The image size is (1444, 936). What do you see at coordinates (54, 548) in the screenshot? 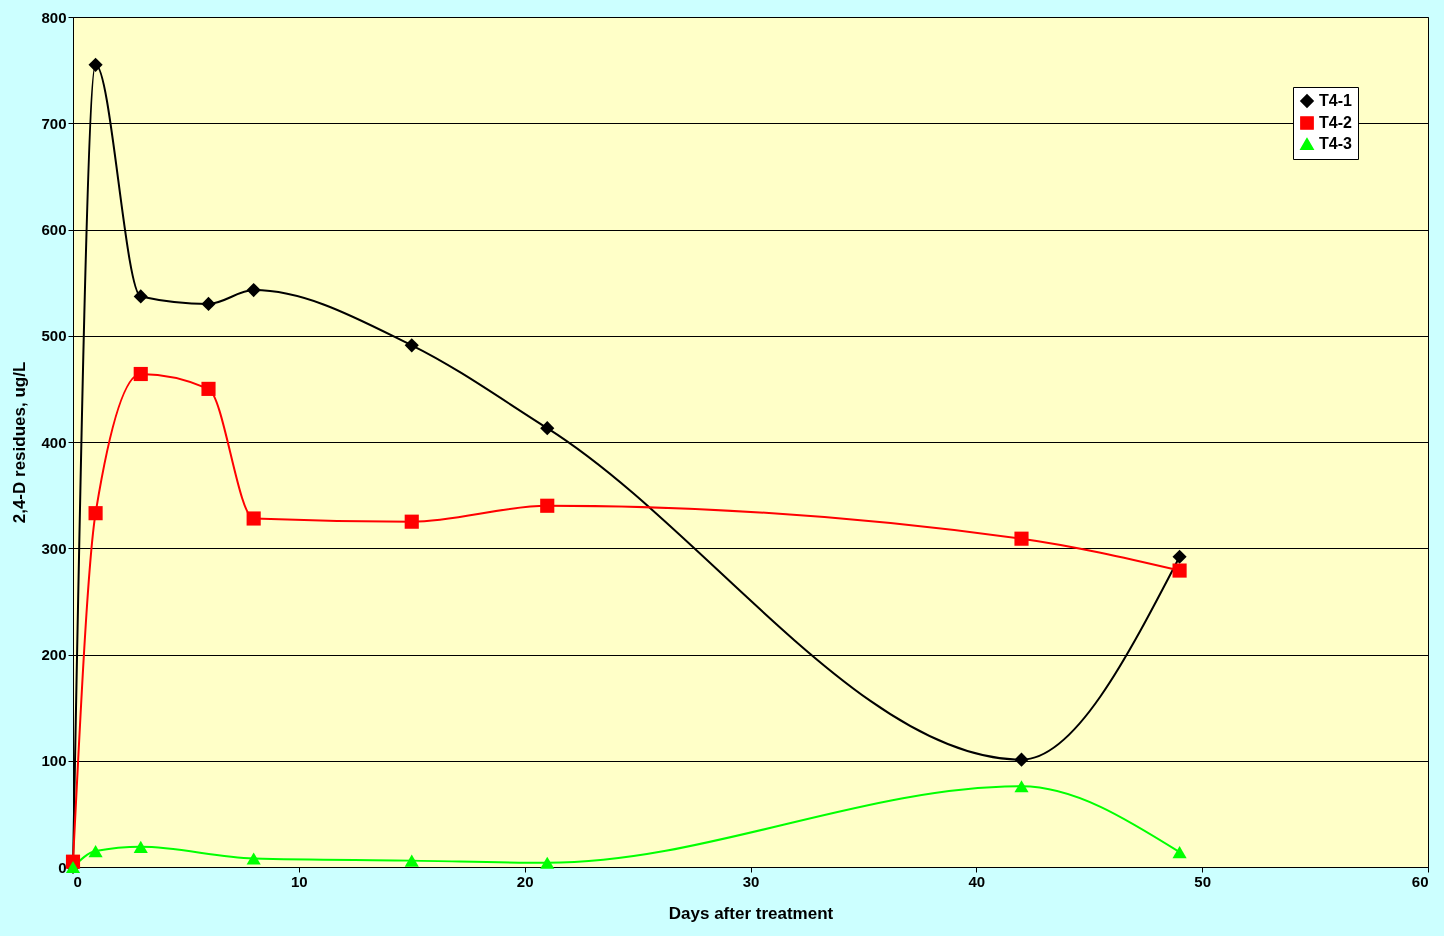
I see `y-tick-label: 300` at bounding box center [54, 548].